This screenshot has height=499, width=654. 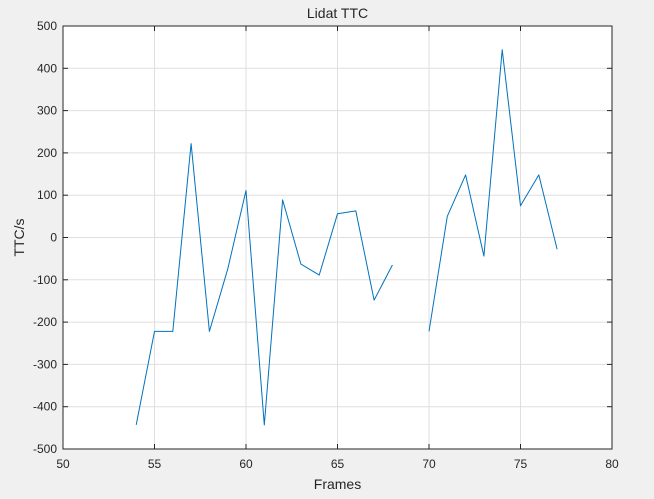 What do you see at coordinates (47, 111) in the screenshot?
I see `y-tick-label: 300` at bounding box center [47, 111].